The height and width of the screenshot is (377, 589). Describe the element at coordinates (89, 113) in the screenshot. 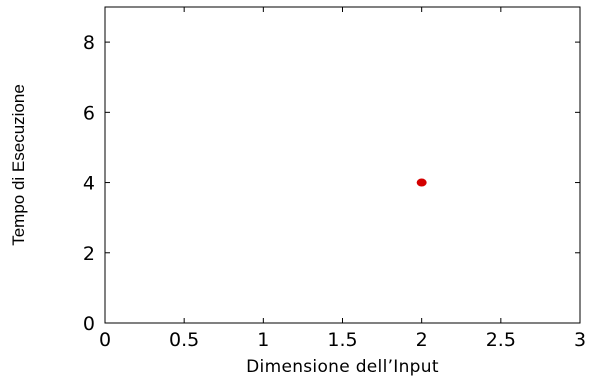

I see `y-tick-label: 6` at that location.